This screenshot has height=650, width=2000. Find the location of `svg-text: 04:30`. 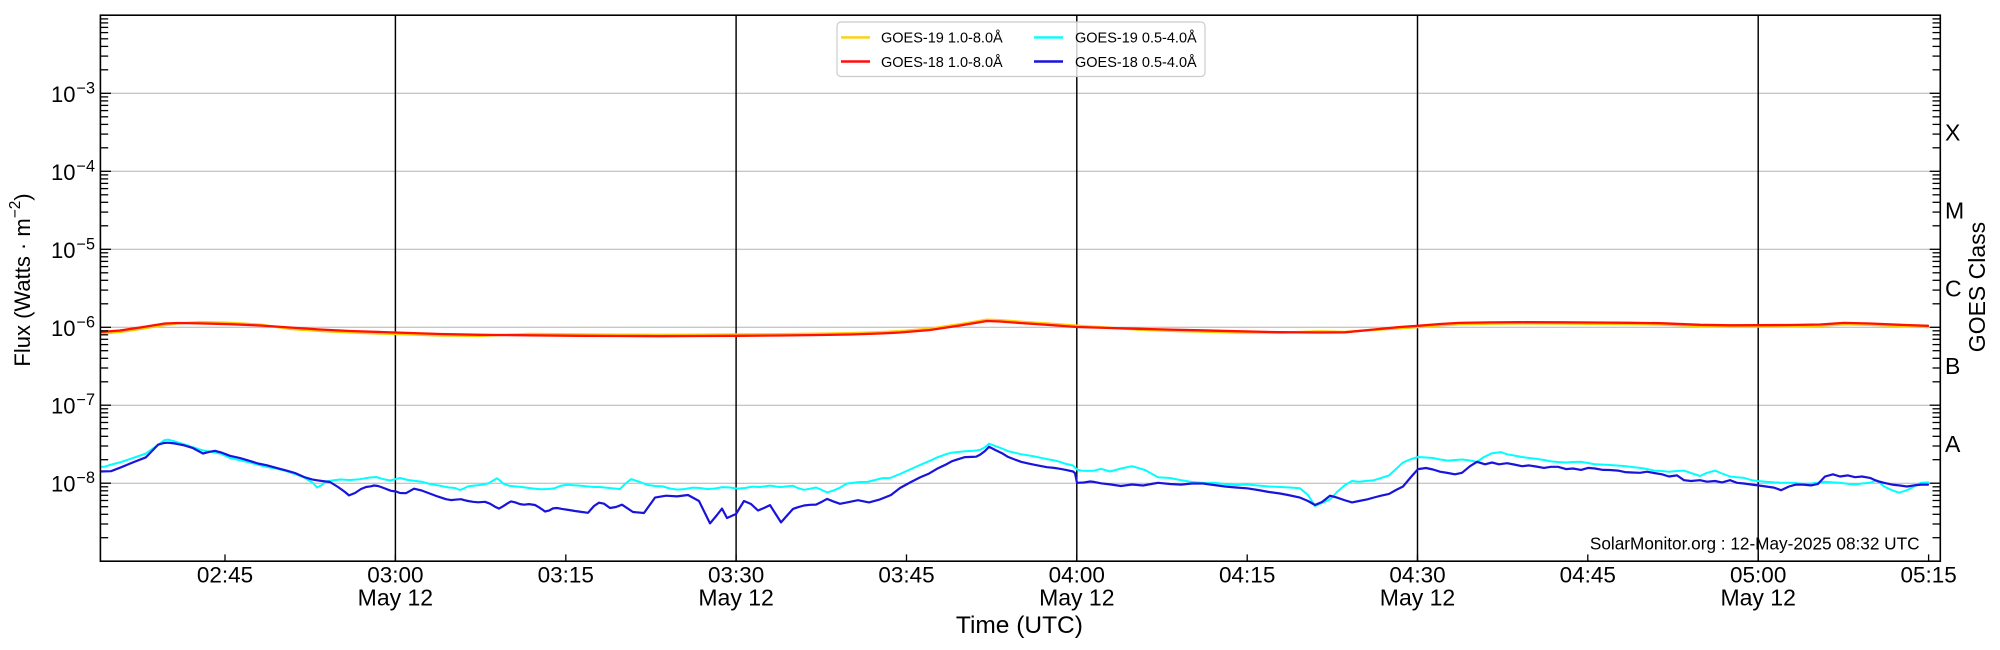

svg-text: 04:30 is located at coordinates (1417, 575).